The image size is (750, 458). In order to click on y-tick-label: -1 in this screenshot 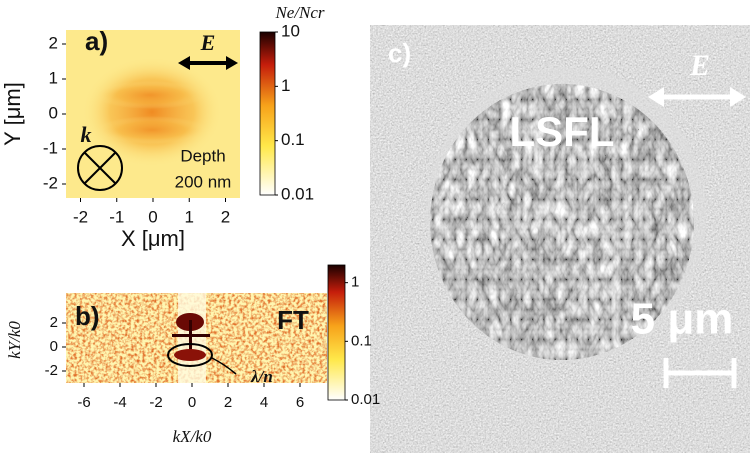, I will do `click(50, 147)`.